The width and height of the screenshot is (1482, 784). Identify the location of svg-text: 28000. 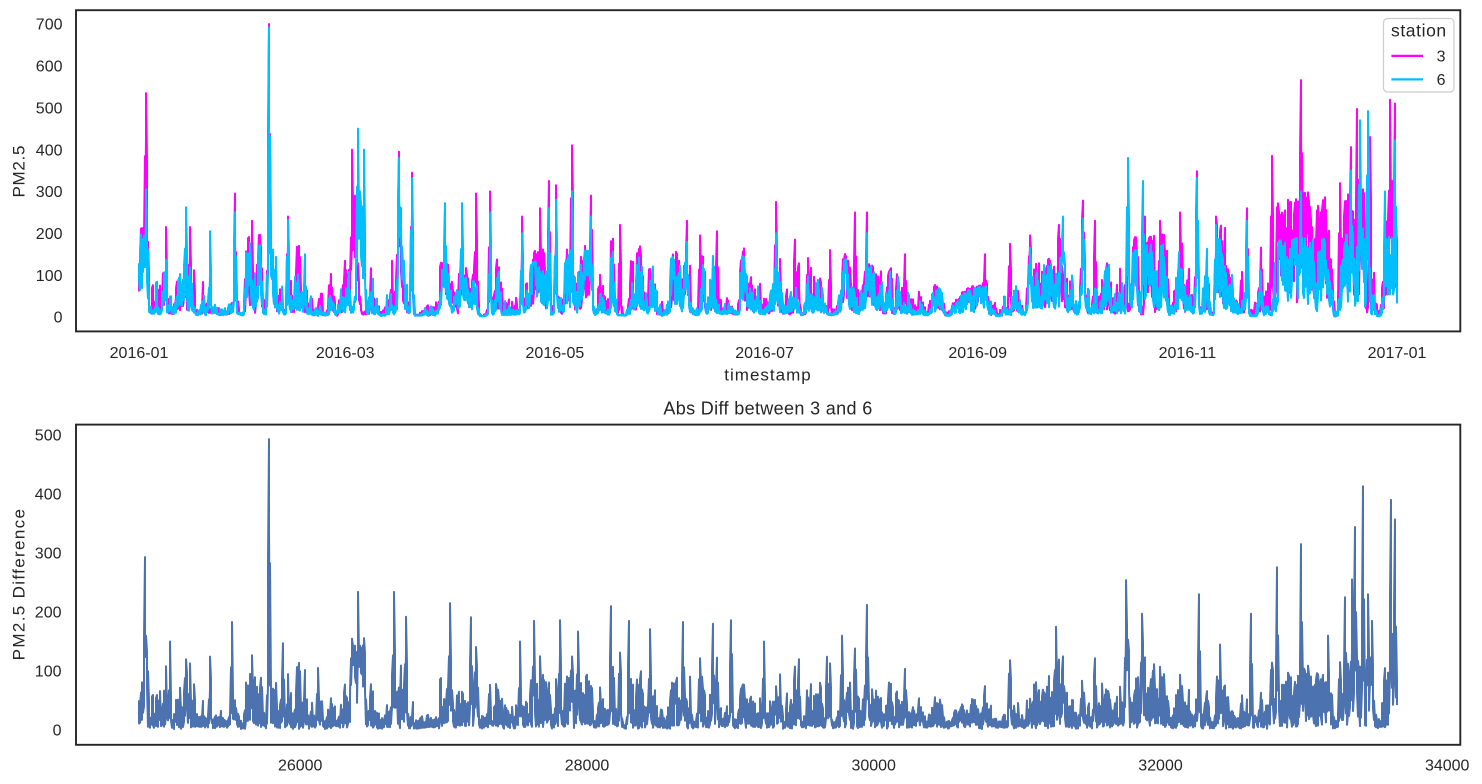
(587, 765).